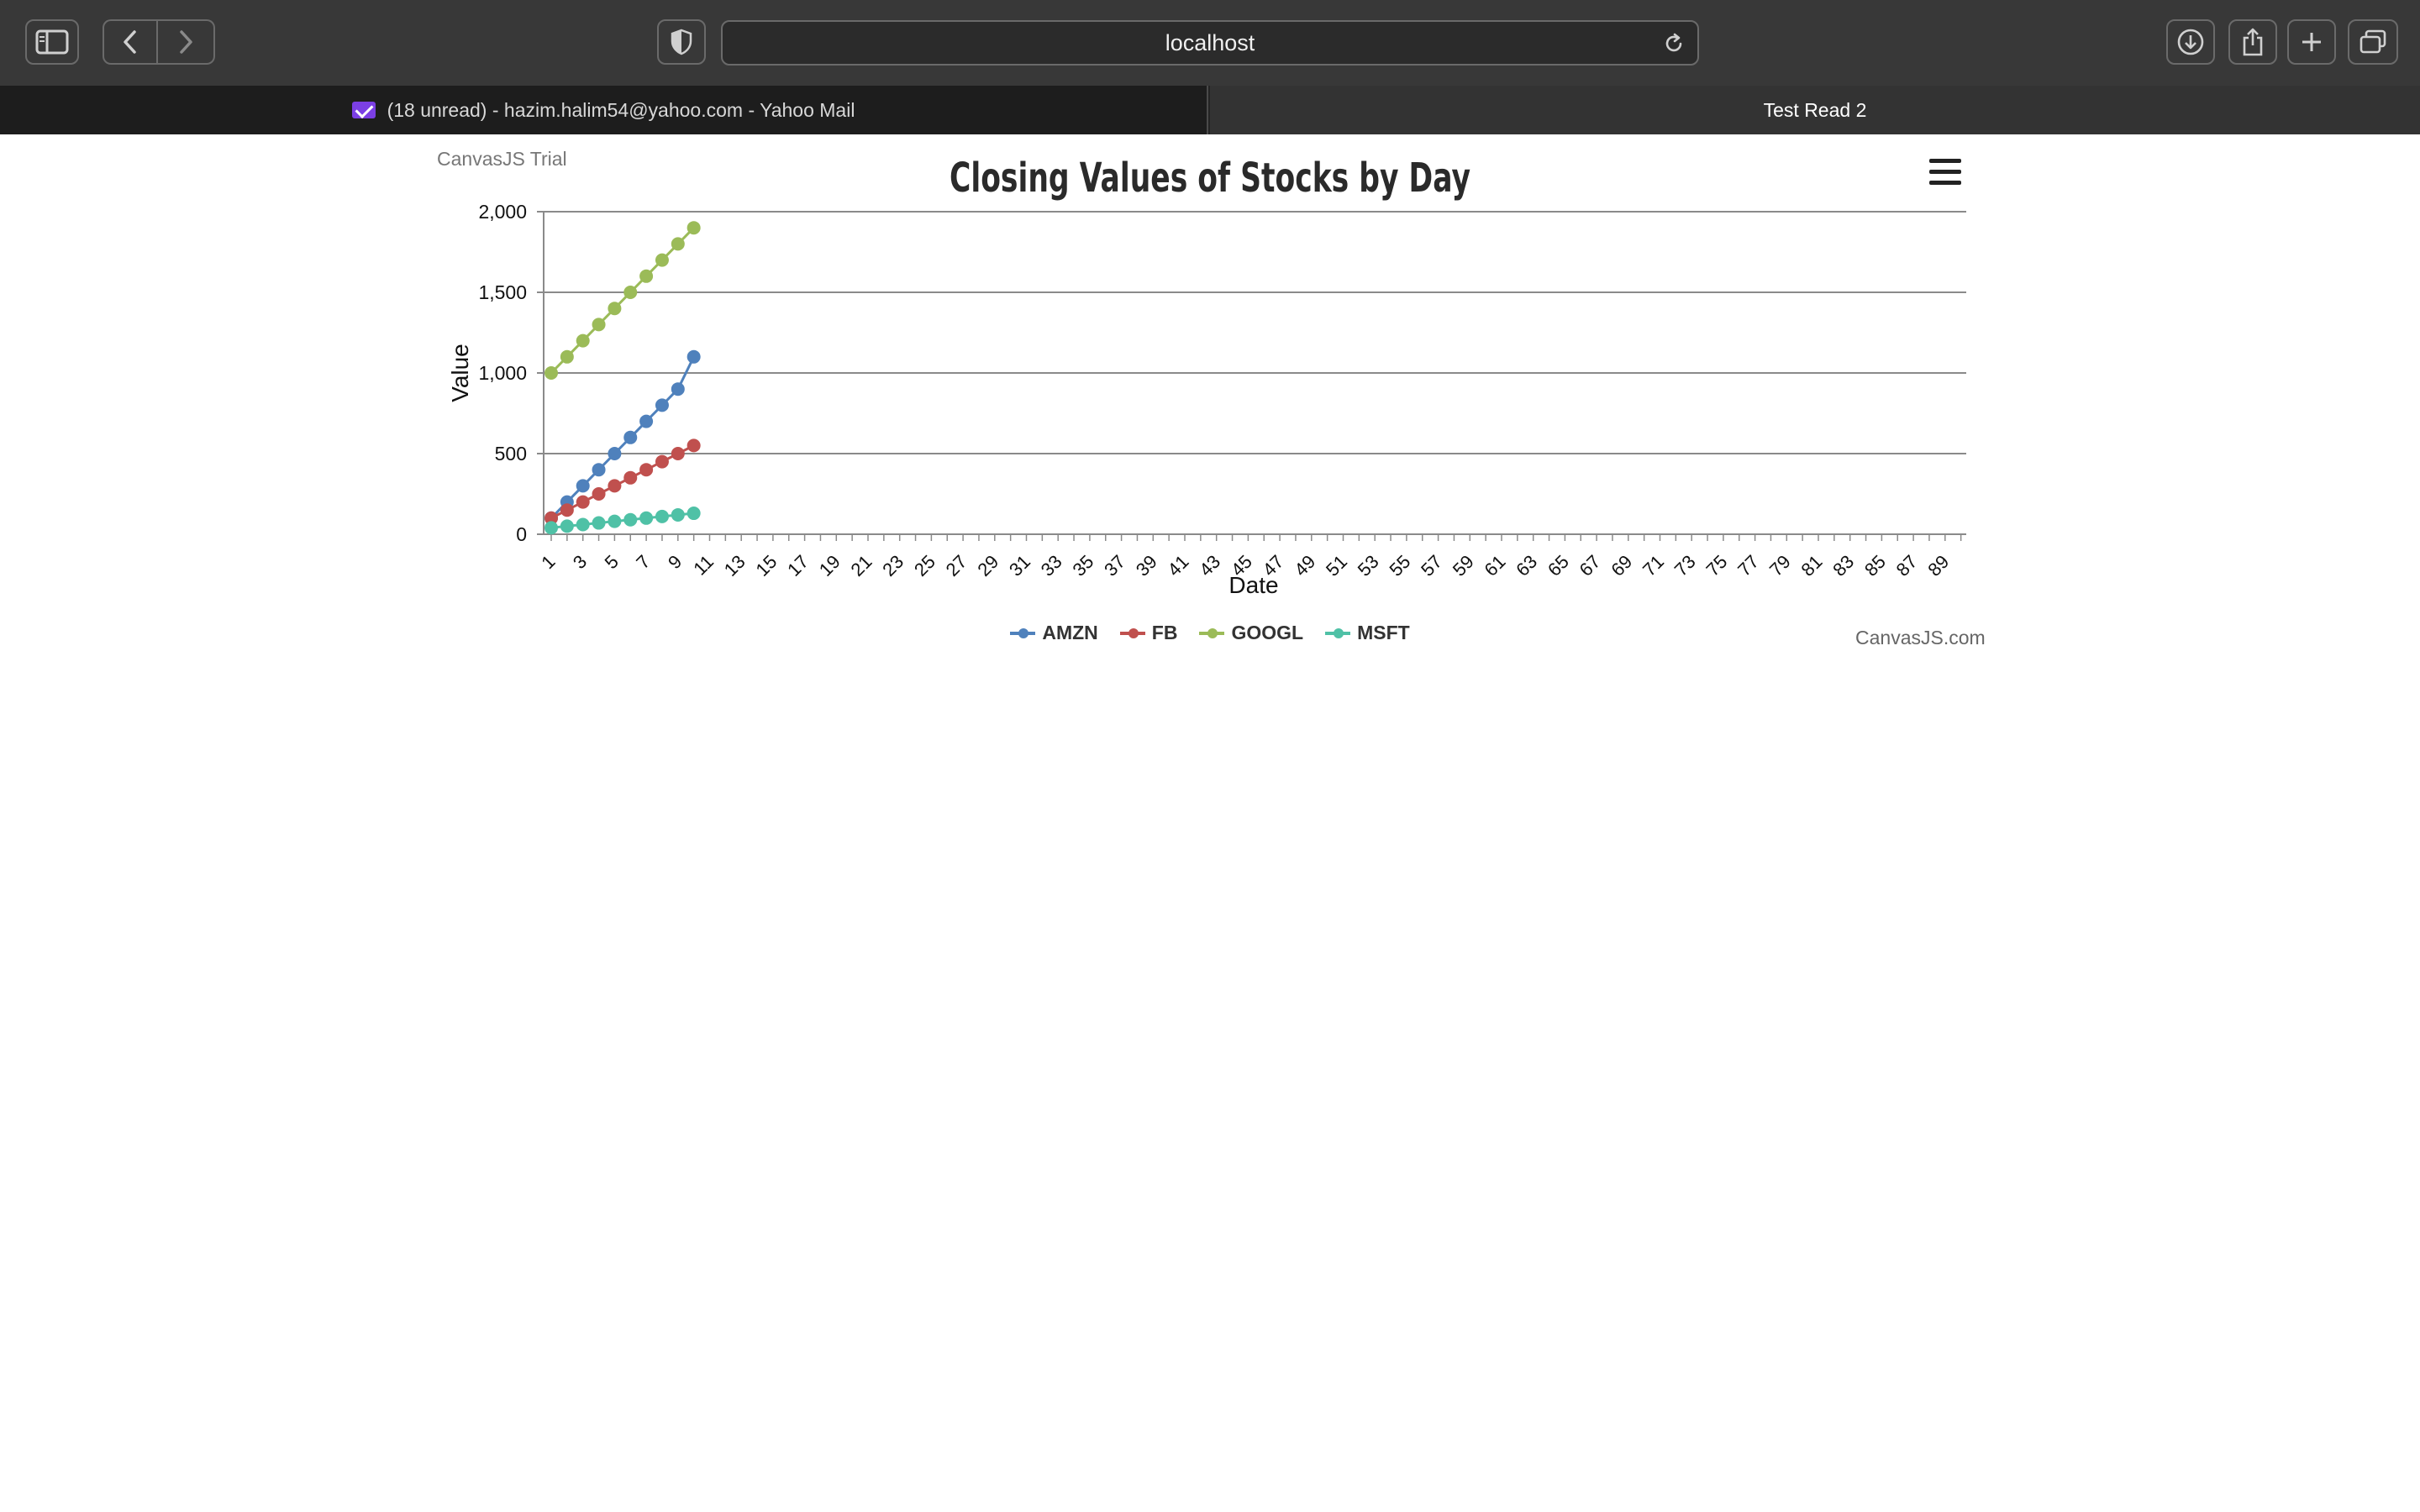 The width and height of the screenshot is (2420, 1512). I want to click on x-tick-label: 49, so click(1304, 565).